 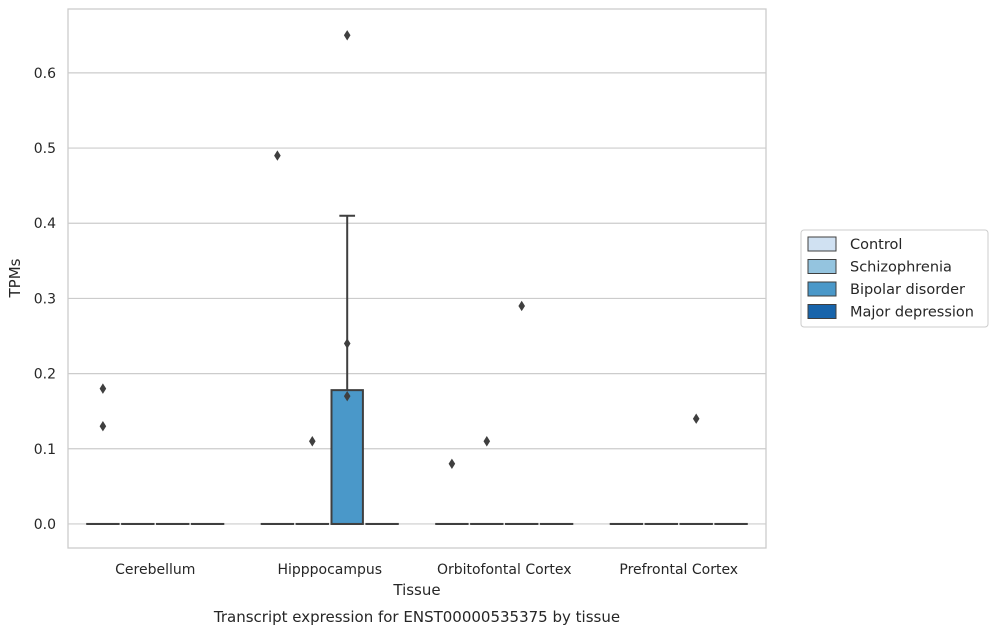 What do you see at coordinates (15, 278) in the screenshot?
I see `y-axis-label: TPMs` at bounding box center [15, 278].